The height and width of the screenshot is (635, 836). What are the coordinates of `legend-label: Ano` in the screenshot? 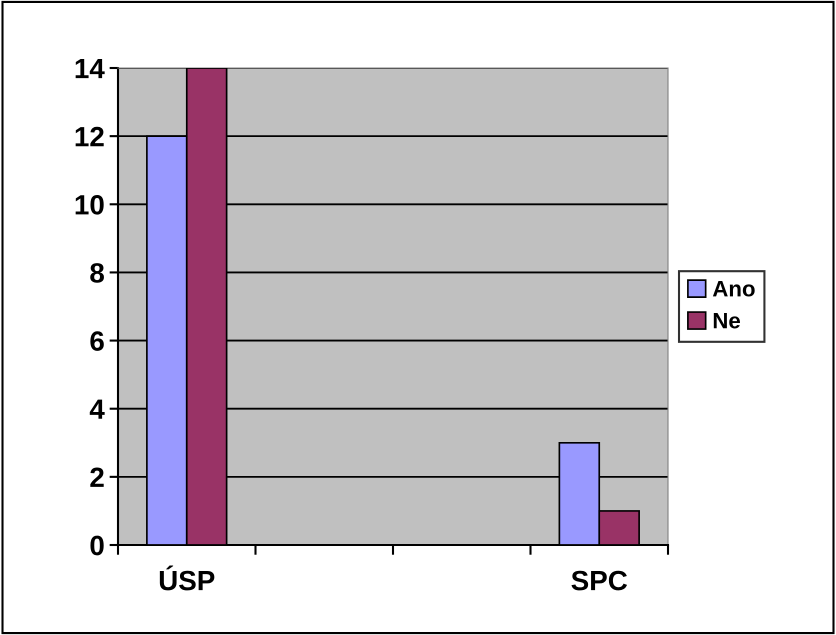 It's located at (733, 289).